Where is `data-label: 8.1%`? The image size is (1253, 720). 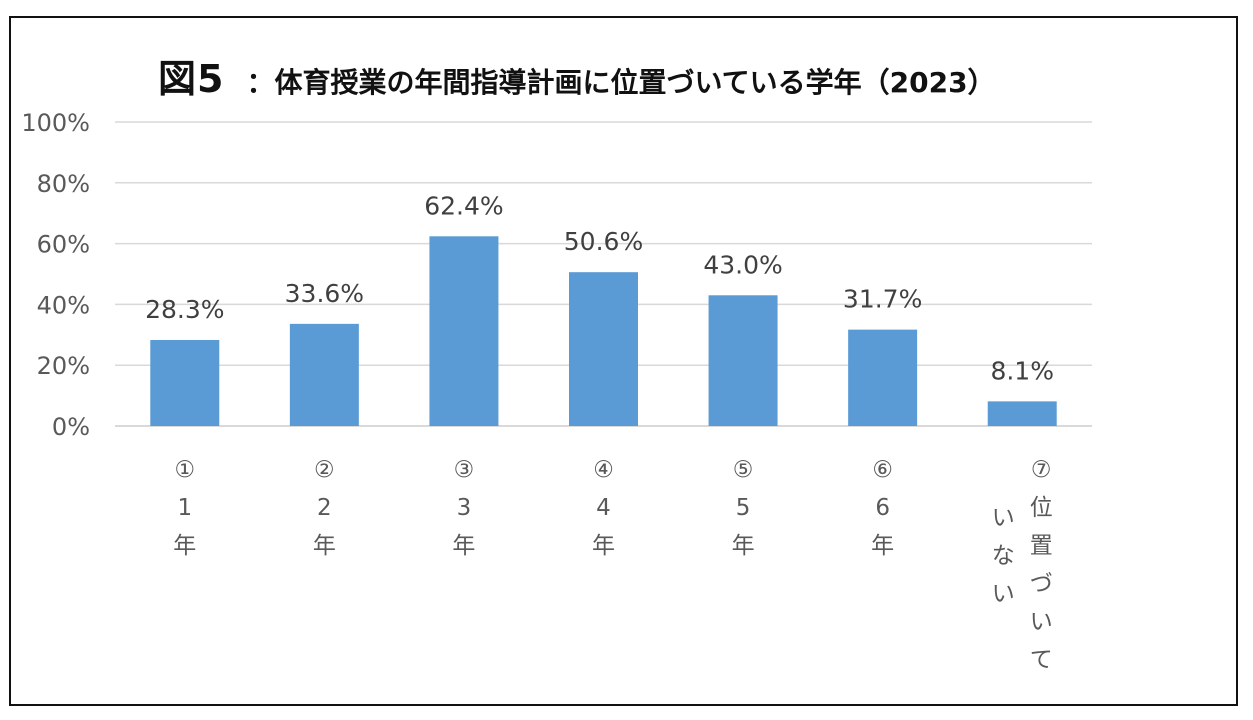 data-label: 8.1% is located at coordinates (1022, 370).